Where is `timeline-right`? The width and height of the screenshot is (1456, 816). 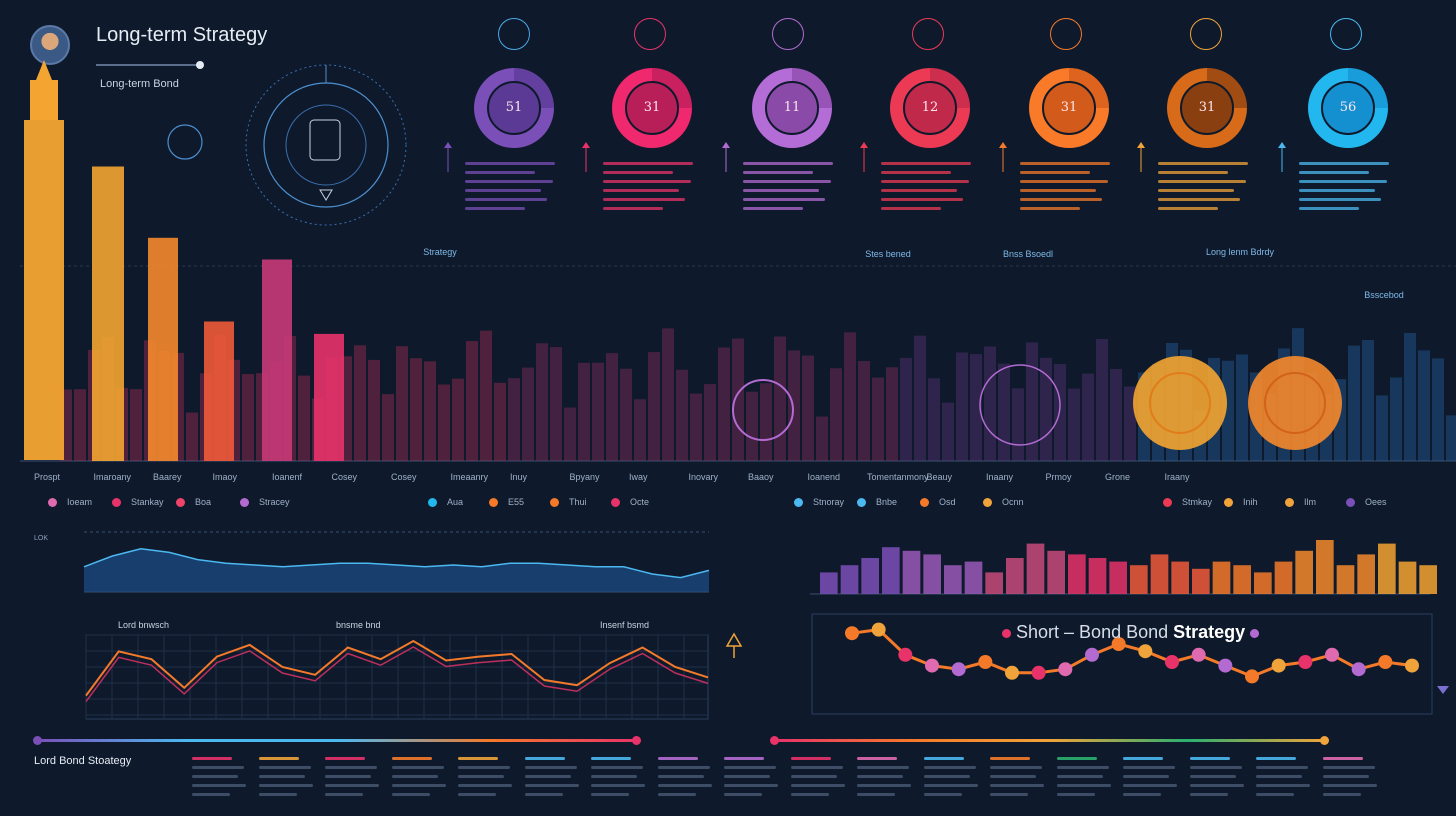
timeline-right is located at coordinates (1050, 740).